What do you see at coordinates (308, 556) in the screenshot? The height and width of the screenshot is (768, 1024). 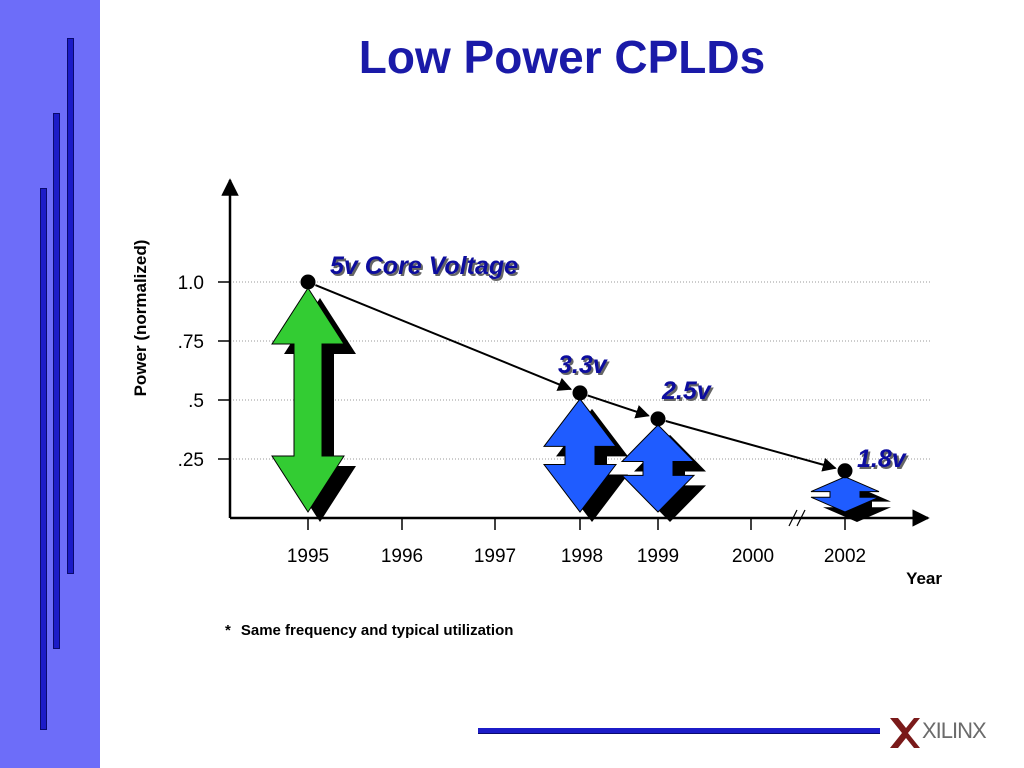 I see `x-tick-label: 1995` at bounding box center [308, 556].